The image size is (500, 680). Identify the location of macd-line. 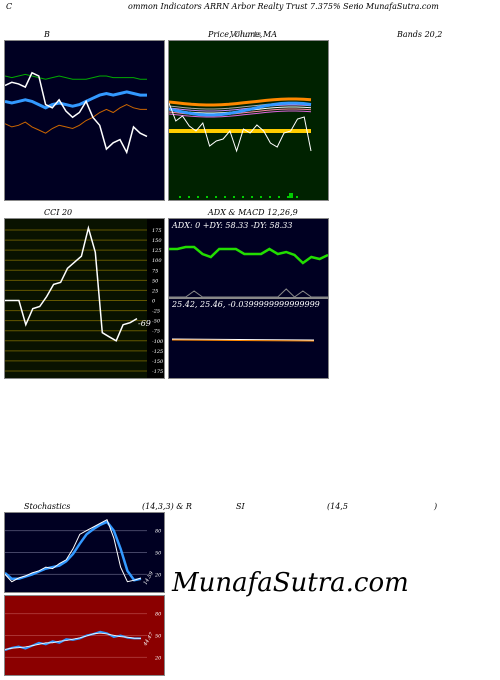
(243, 339).